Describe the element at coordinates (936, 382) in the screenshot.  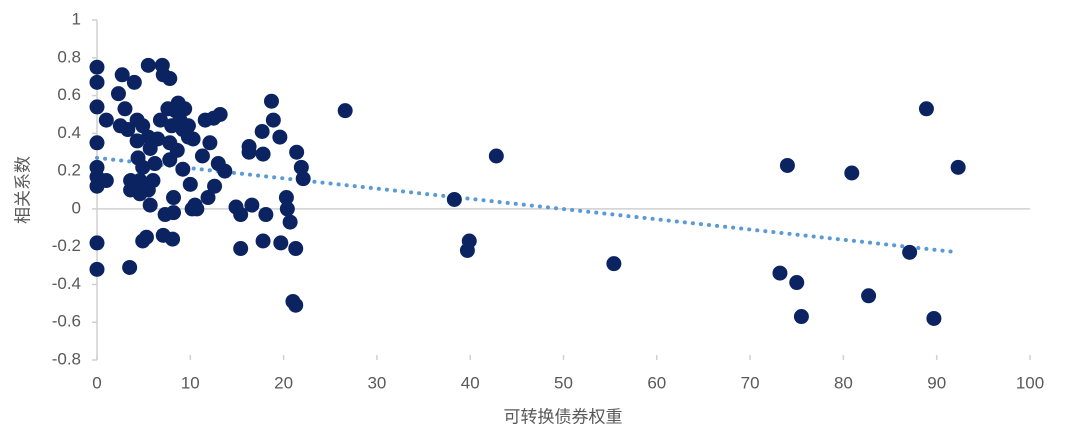
I see `x-tick-label: 90` at that location.